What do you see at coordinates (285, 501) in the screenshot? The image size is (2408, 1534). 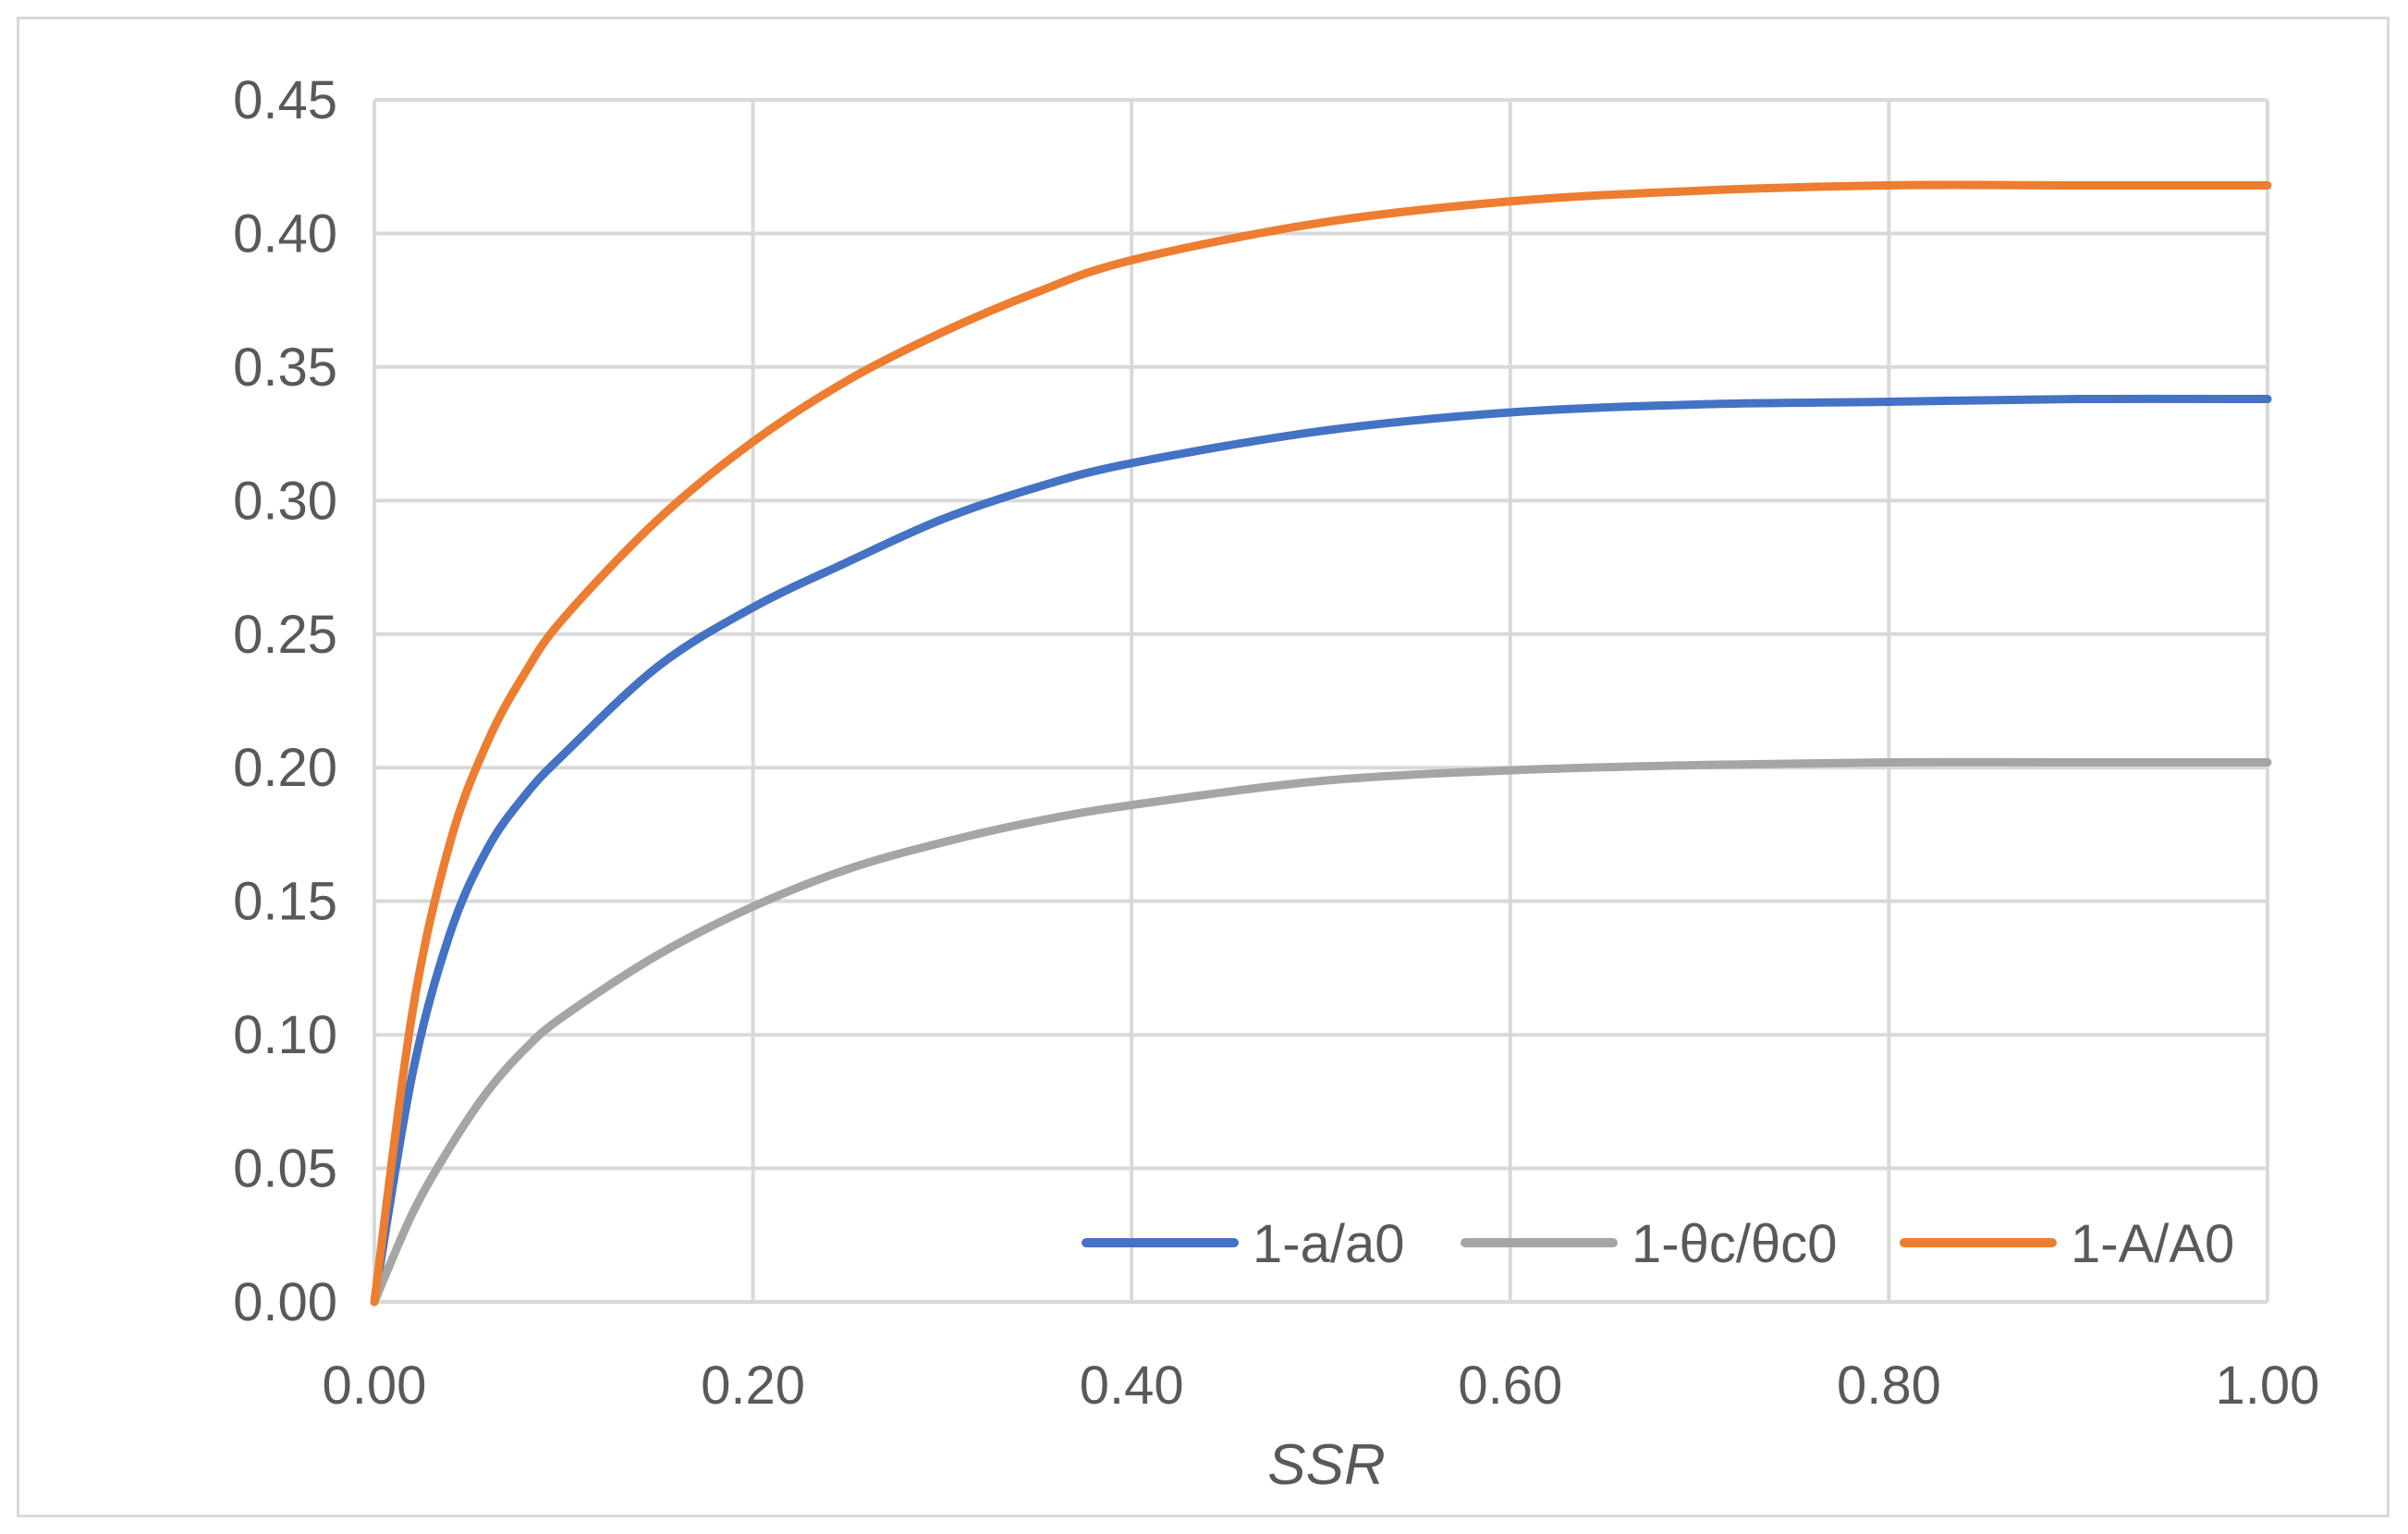 I see `y-tick-label: 0.30` at bounding box center [285, 501].